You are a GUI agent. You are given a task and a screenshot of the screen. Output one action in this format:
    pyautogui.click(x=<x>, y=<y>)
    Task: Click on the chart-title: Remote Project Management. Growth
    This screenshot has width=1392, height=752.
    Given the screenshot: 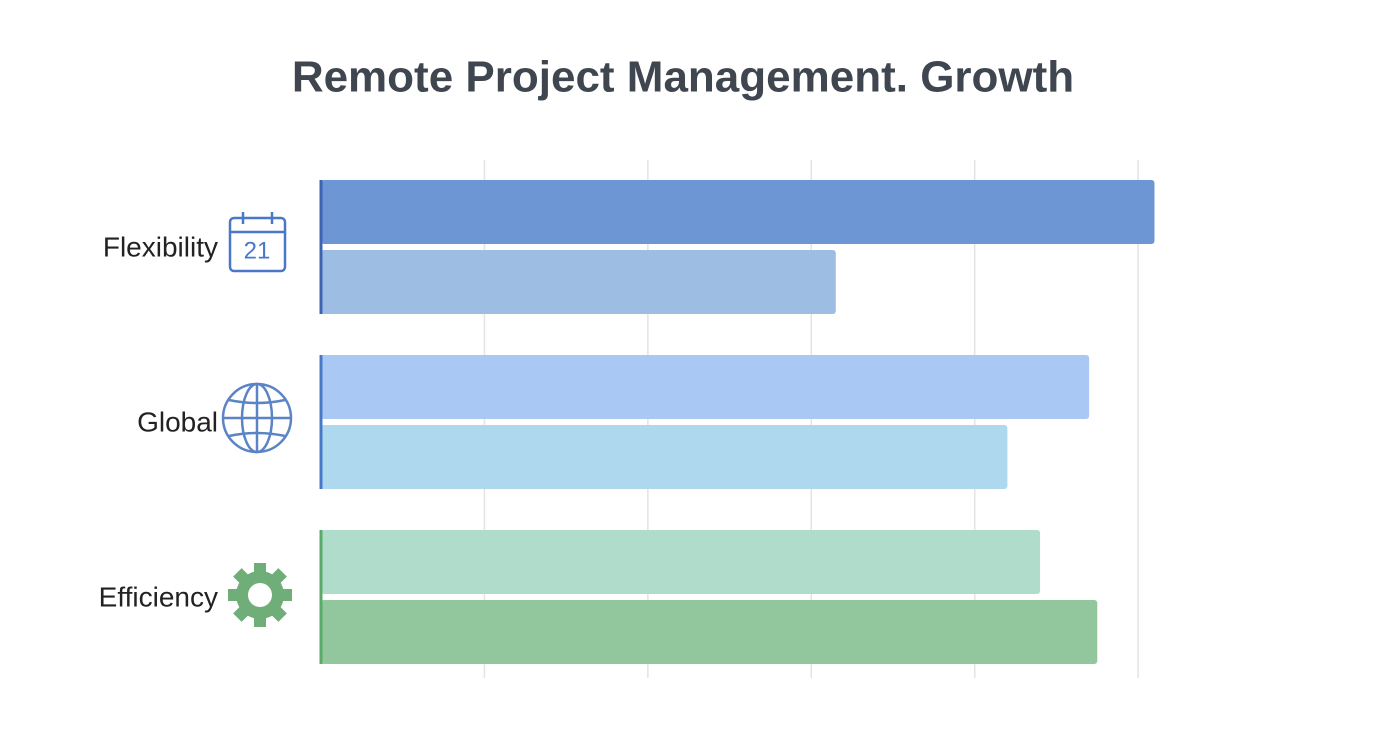 What is the action you would take?
    pyautogui.click(x=683, y=77)
    